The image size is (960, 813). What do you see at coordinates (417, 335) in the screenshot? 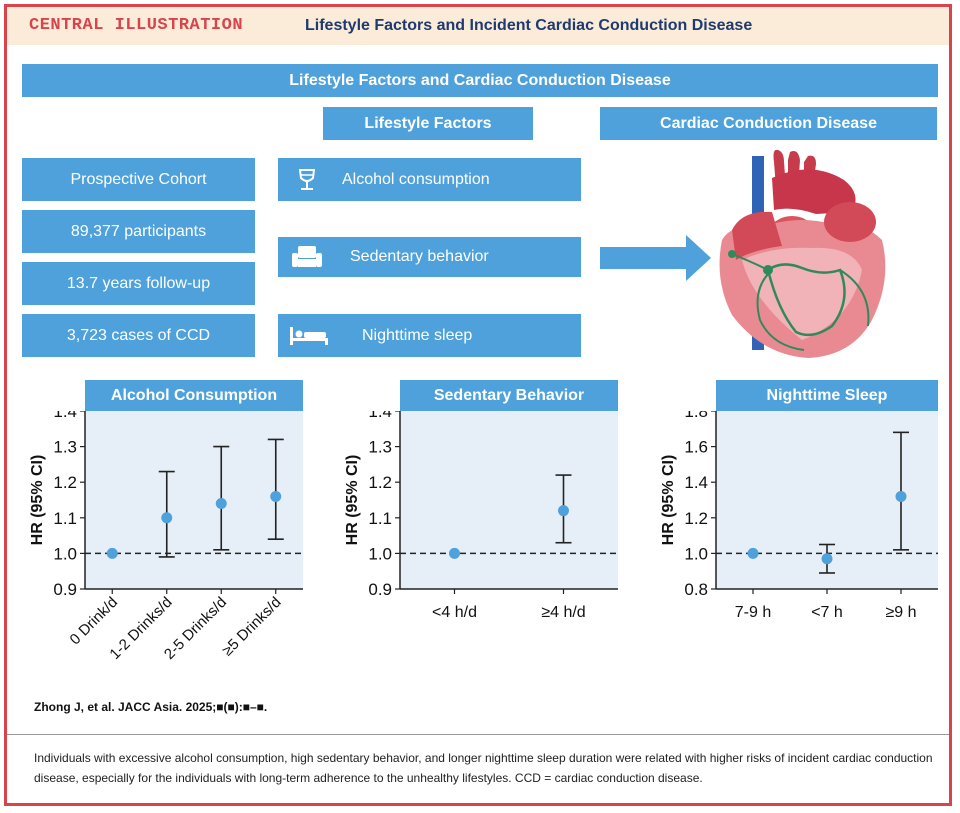
I see `factor-sleep-label: Nighttime sleep` at bounding box center [417, 335].